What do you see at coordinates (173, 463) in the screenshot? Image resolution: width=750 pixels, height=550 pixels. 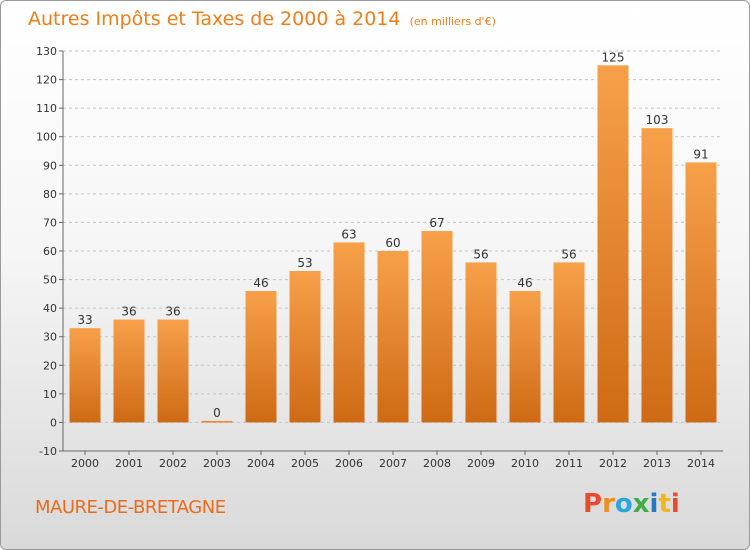 I see `x-tick-label: 2002` at bounding box center [173, 463].